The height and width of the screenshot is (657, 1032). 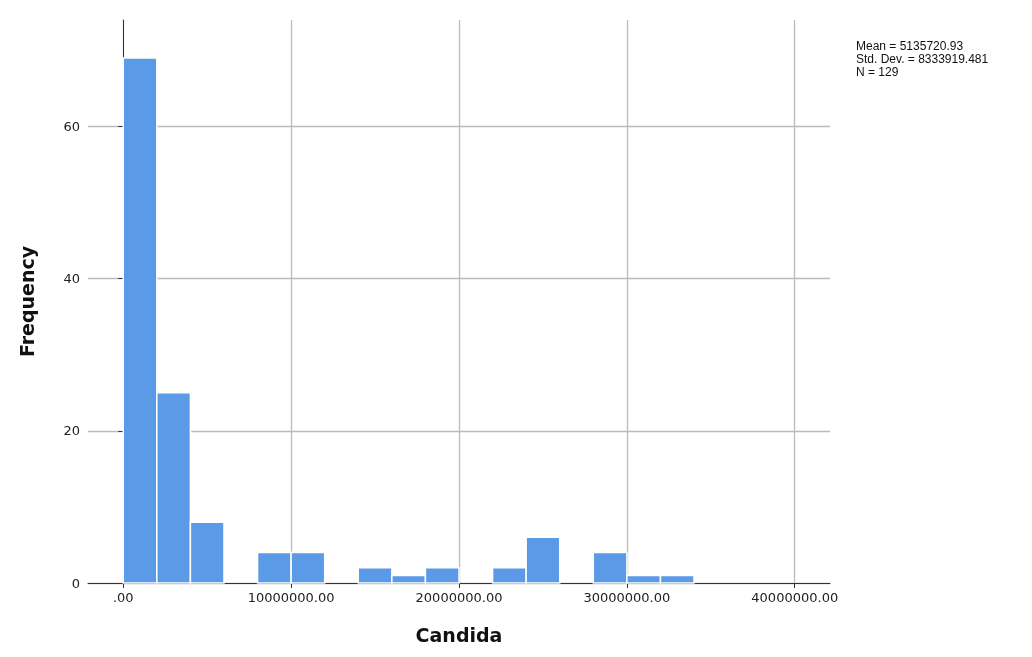 I want to click on x-tick-label: 30000000.00, so click(x=627, y=597).